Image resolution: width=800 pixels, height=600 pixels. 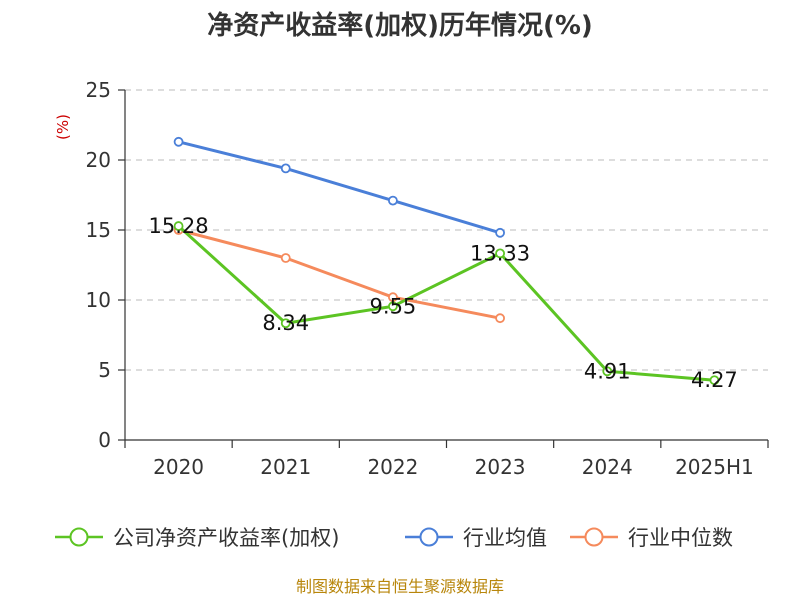 I want to click on y-tick-label: 0, so click(x=104, y=440).